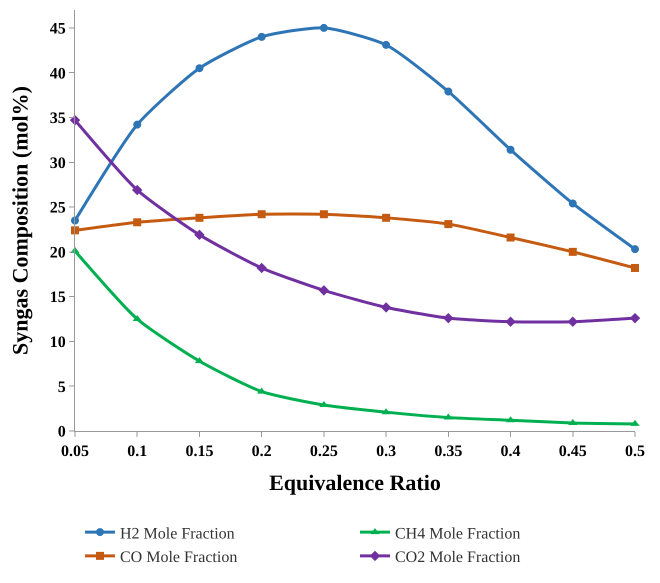 The height and width of the screenshot is (583, 660). I want to click on y-tick-label: 15, so click(58, 297).